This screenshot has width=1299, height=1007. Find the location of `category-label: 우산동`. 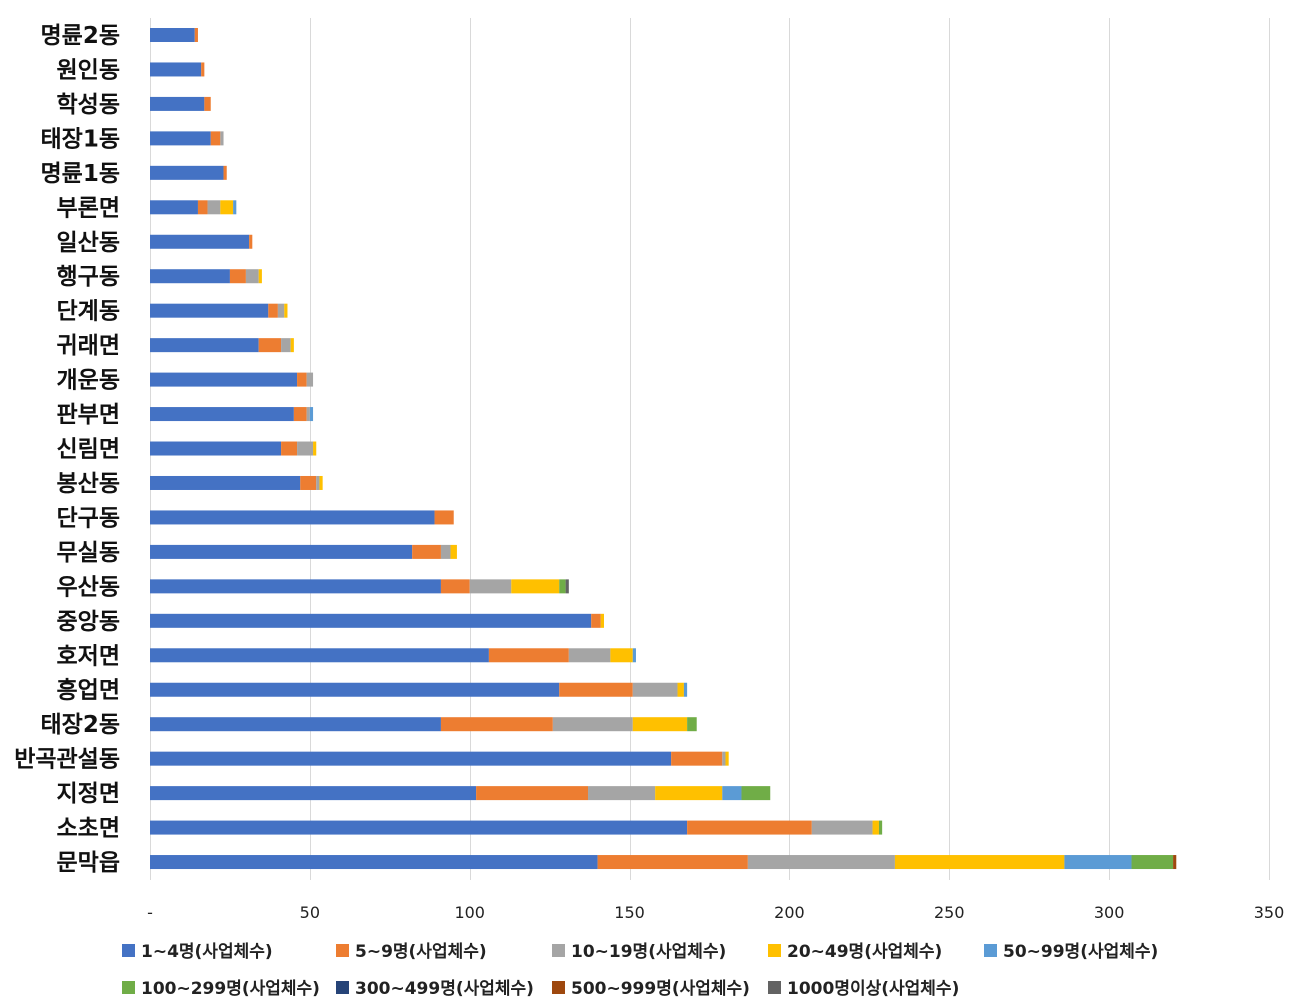

category-label: 우산동 is located at coordinates (88, 587).